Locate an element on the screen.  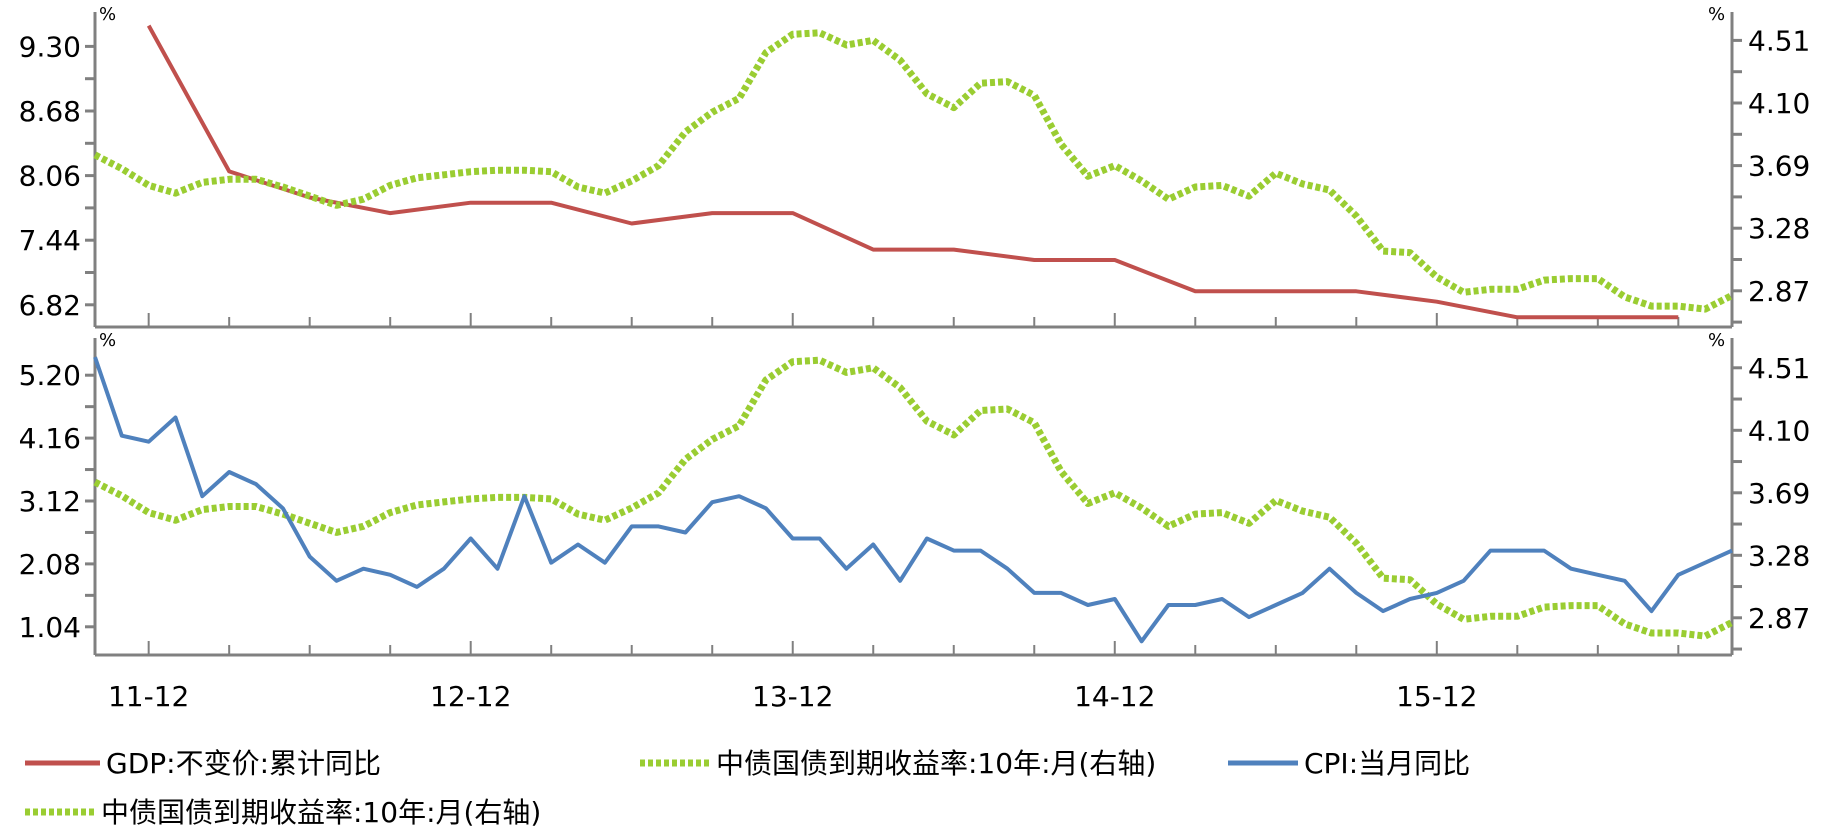
left-tick-label: 3.12 is located at coordinates (50, 501).